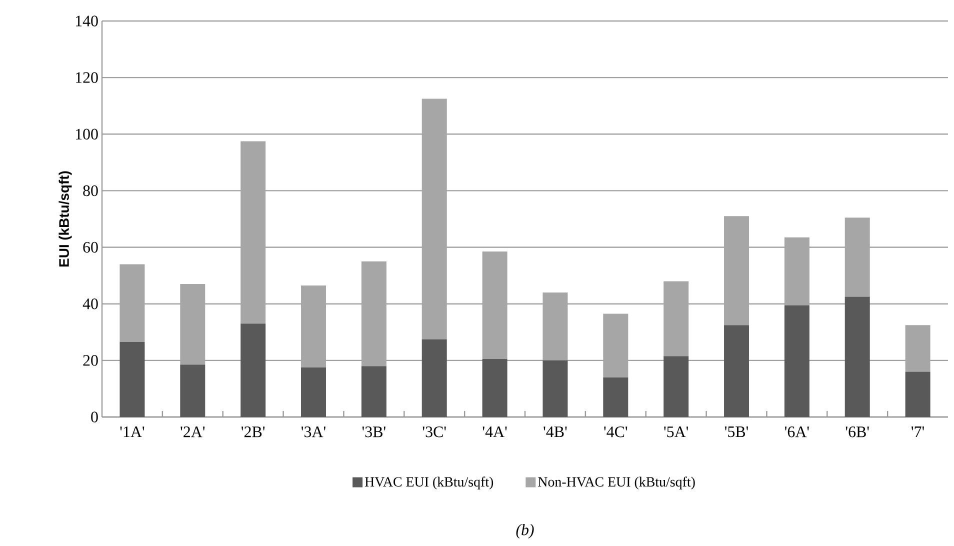 This screenshot has height=546, width=954. Describe the element at coordinates (253, 432) in the screenshot. I see `x-tick-label: '2B'` at that location.